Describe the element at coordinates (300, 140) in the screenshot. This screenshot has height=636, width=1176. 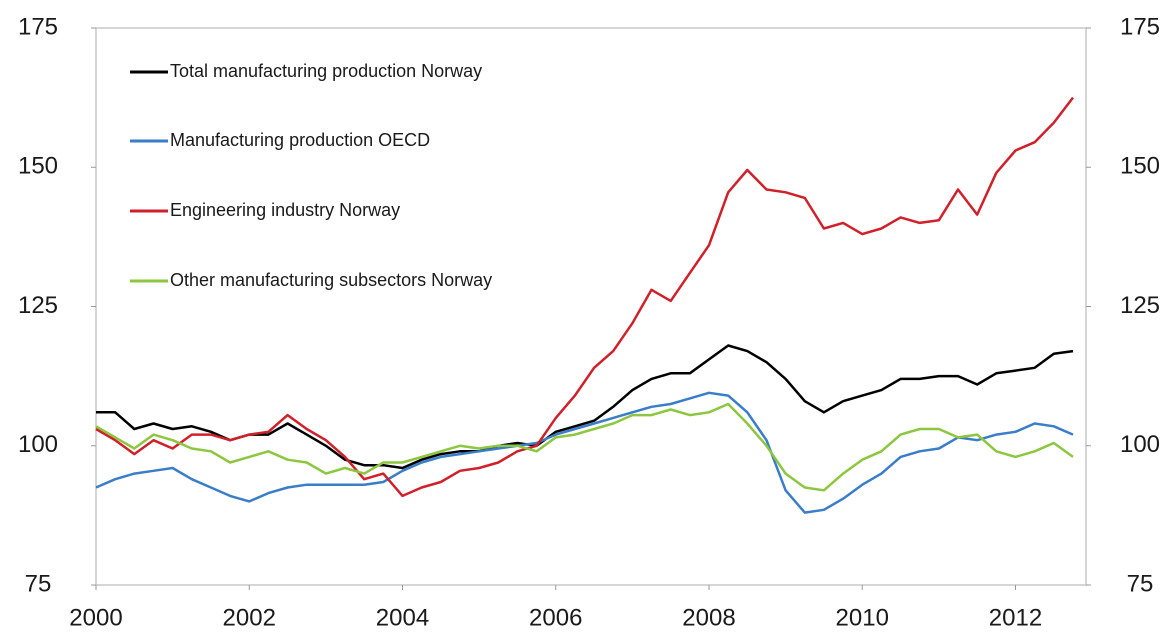
I see `legend-label: Manufacturing production OECD` at that location.